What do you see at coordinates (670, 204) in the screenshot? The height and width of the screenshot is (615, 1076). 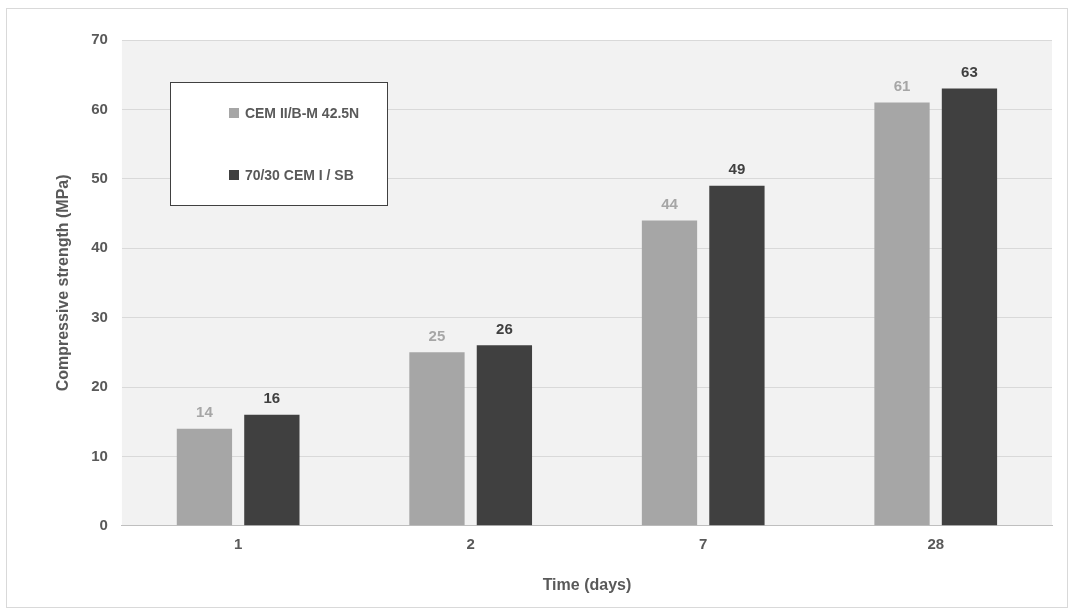 I see `data-label: 44` at bounding box center [670, 204].